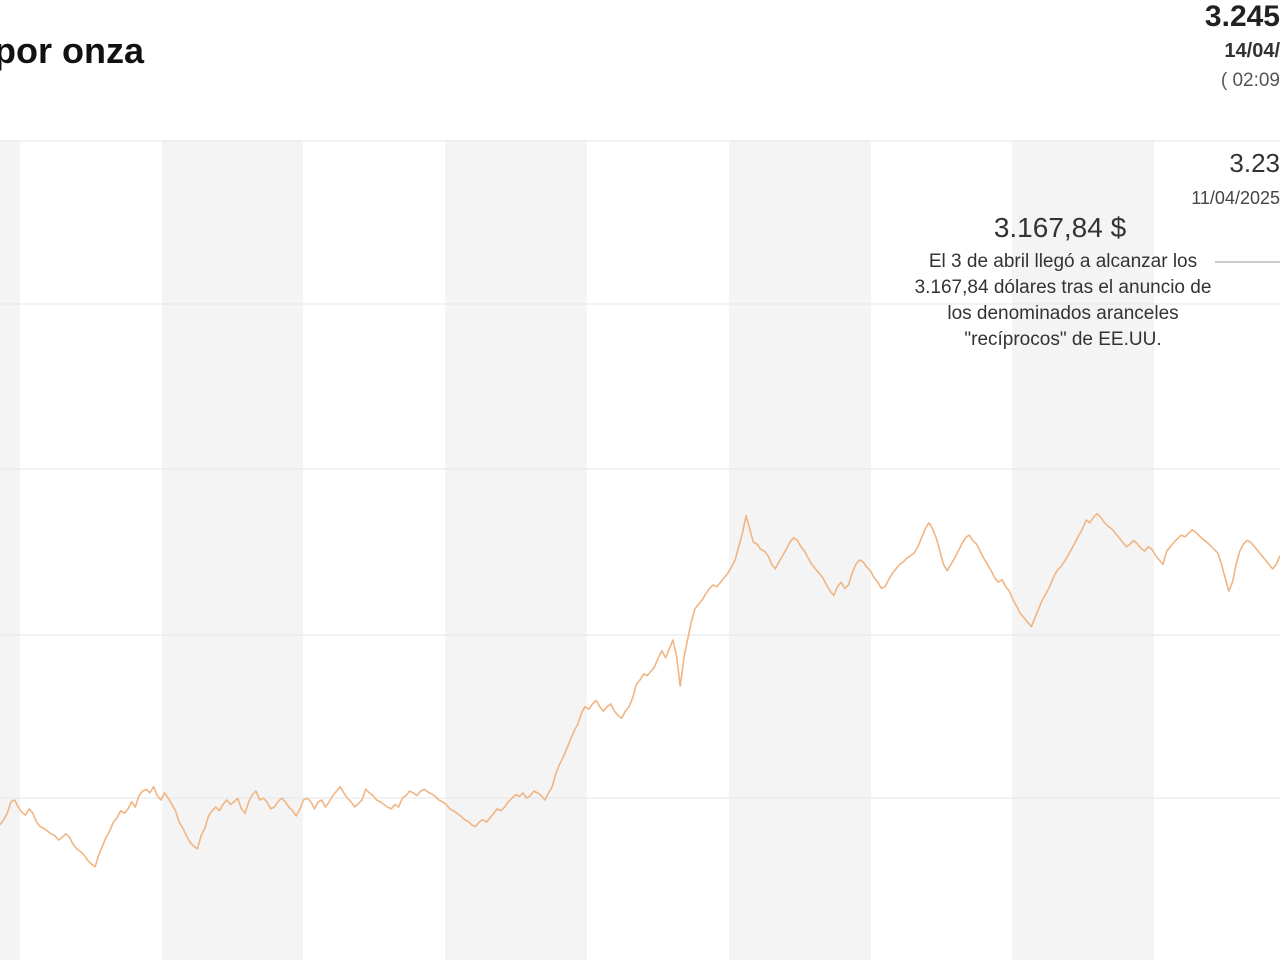  Describe the element at coordinates (1235, 198) in the screenshot. I see `reference-date: 11/04/2025` at that location.